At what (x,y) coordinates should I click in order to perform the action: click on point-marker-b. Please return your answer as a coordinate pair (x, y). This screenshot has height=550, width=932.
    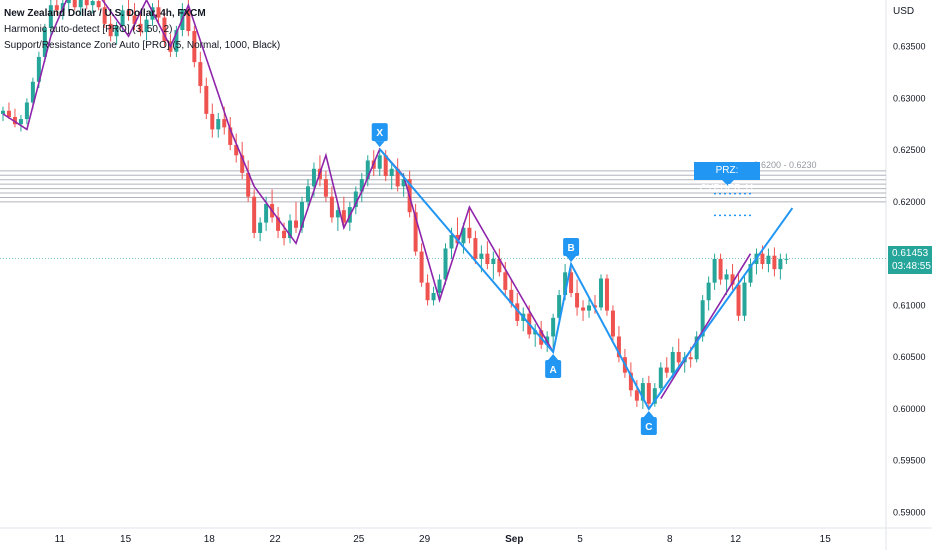
    Looking at the image, I should click on (571, 247).